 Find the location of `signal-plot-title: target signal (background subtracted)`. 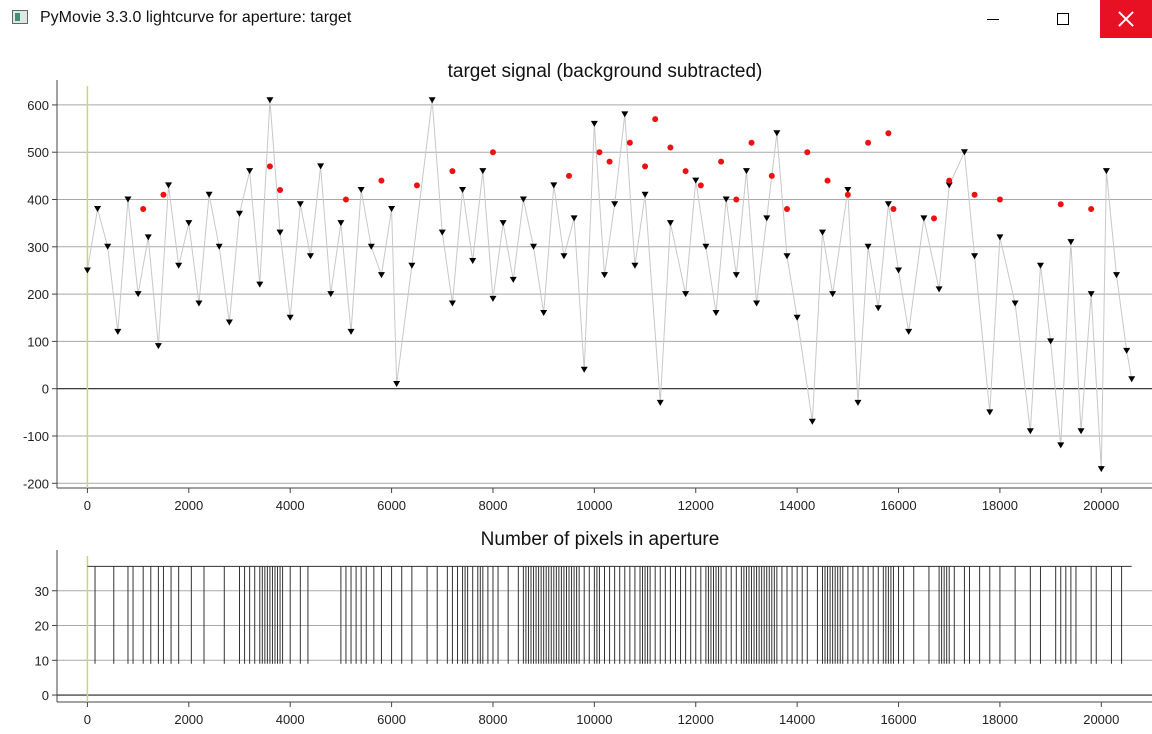

signal-plot-title: target signal (background subtracted) is located at coordinates (605, 71).